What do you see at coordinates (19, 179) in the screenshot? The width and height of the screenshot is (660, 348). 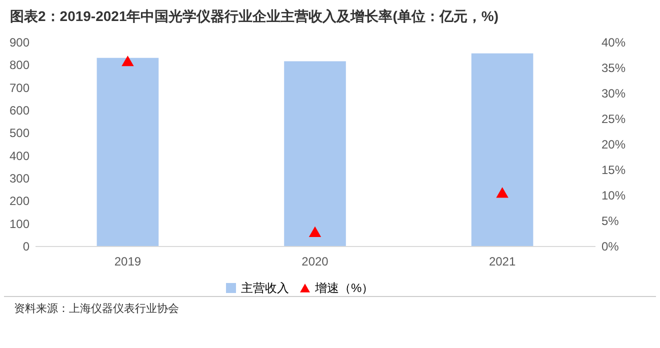 I see `y-tick-label: 300` at bounding box center [19, 179].